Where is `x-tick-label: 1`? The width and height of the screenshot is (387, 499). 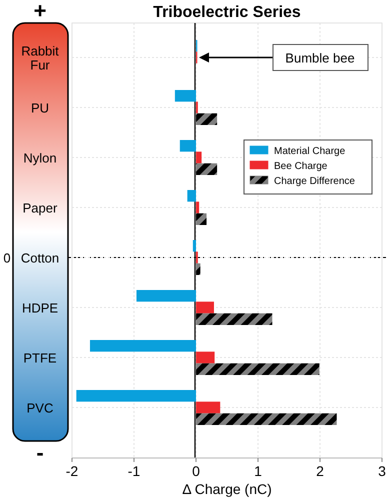
x-tick-label: 1 is located at coordinates (258, 471).